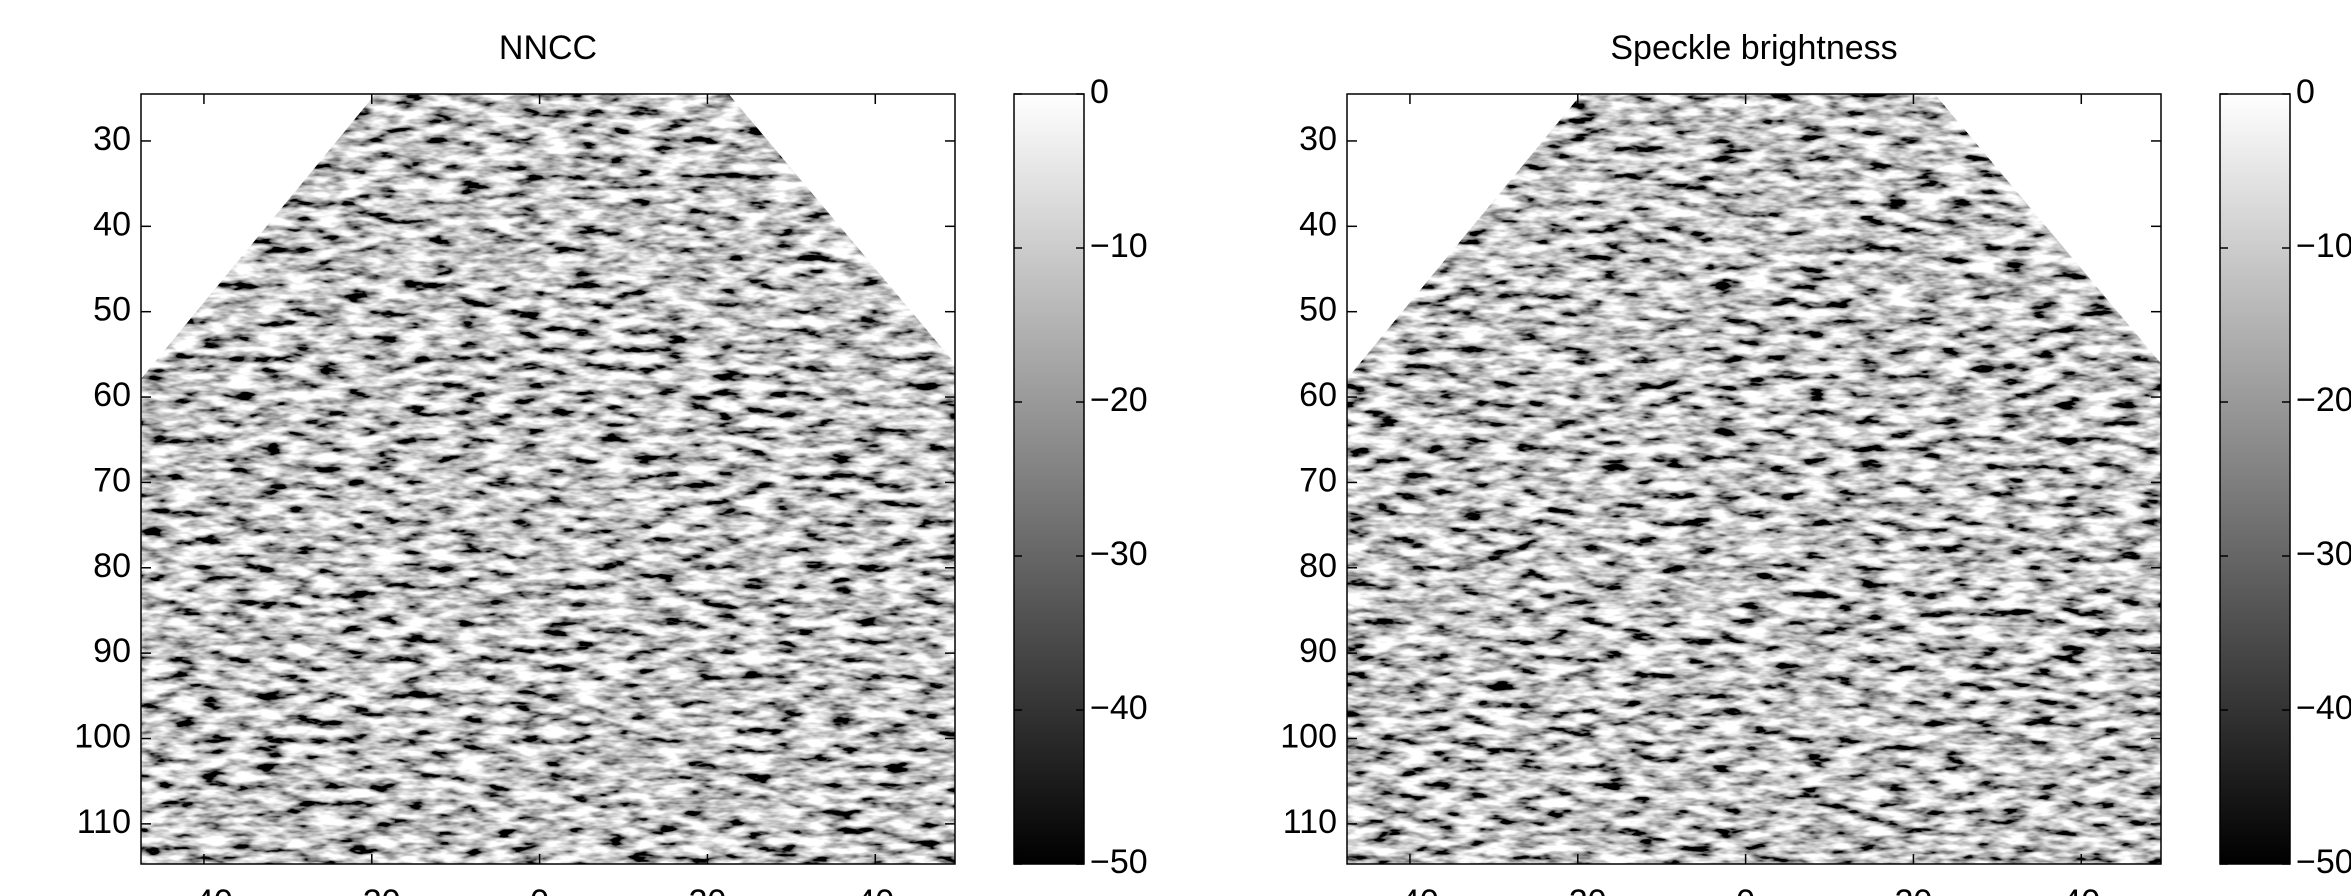 The height and width of the screenshot is (896, 2351). I want to click on chart-title: NNCC, so click(548, 48).